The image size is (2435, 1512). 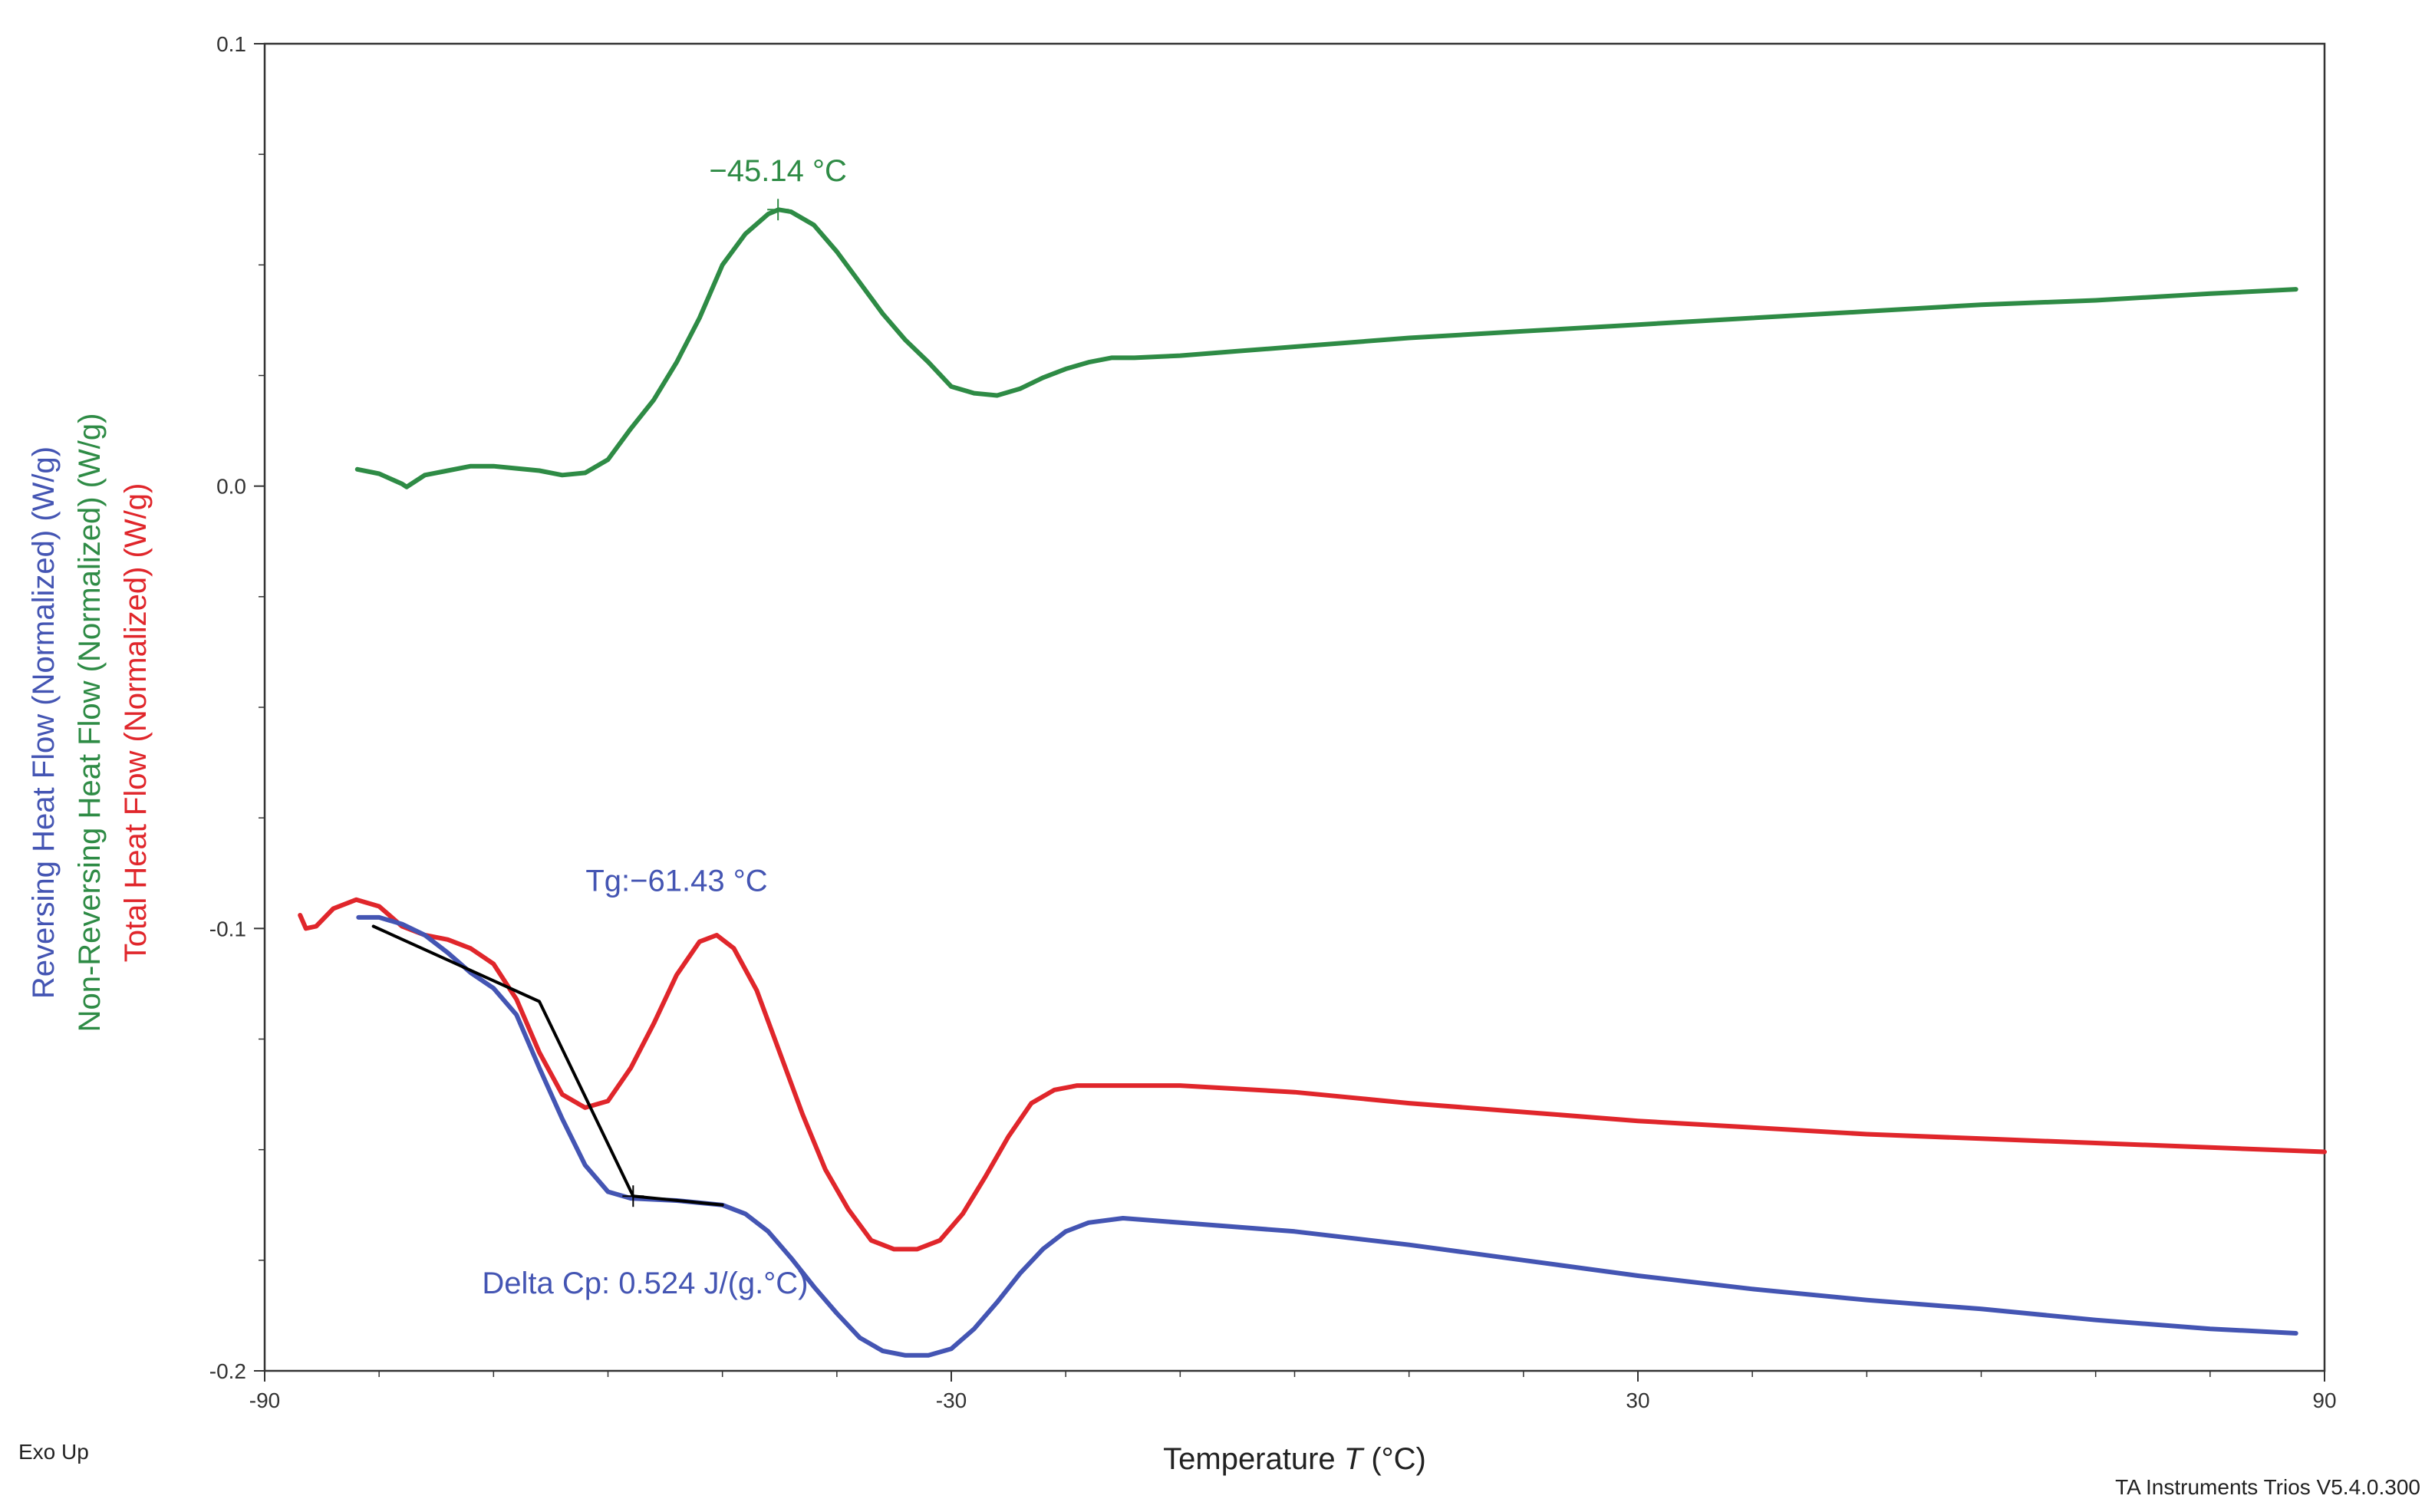 I want to click on x-axis-title-variable: T, so click(x=1354, y=1459).